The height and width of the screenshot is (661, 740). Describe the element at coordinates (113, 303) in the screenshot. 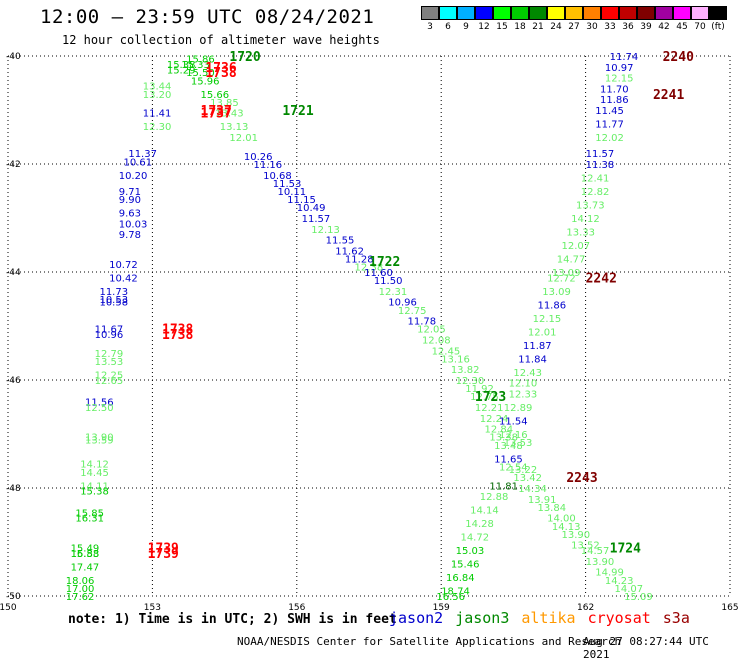

I see `data-point-label: 10.58` at that location.